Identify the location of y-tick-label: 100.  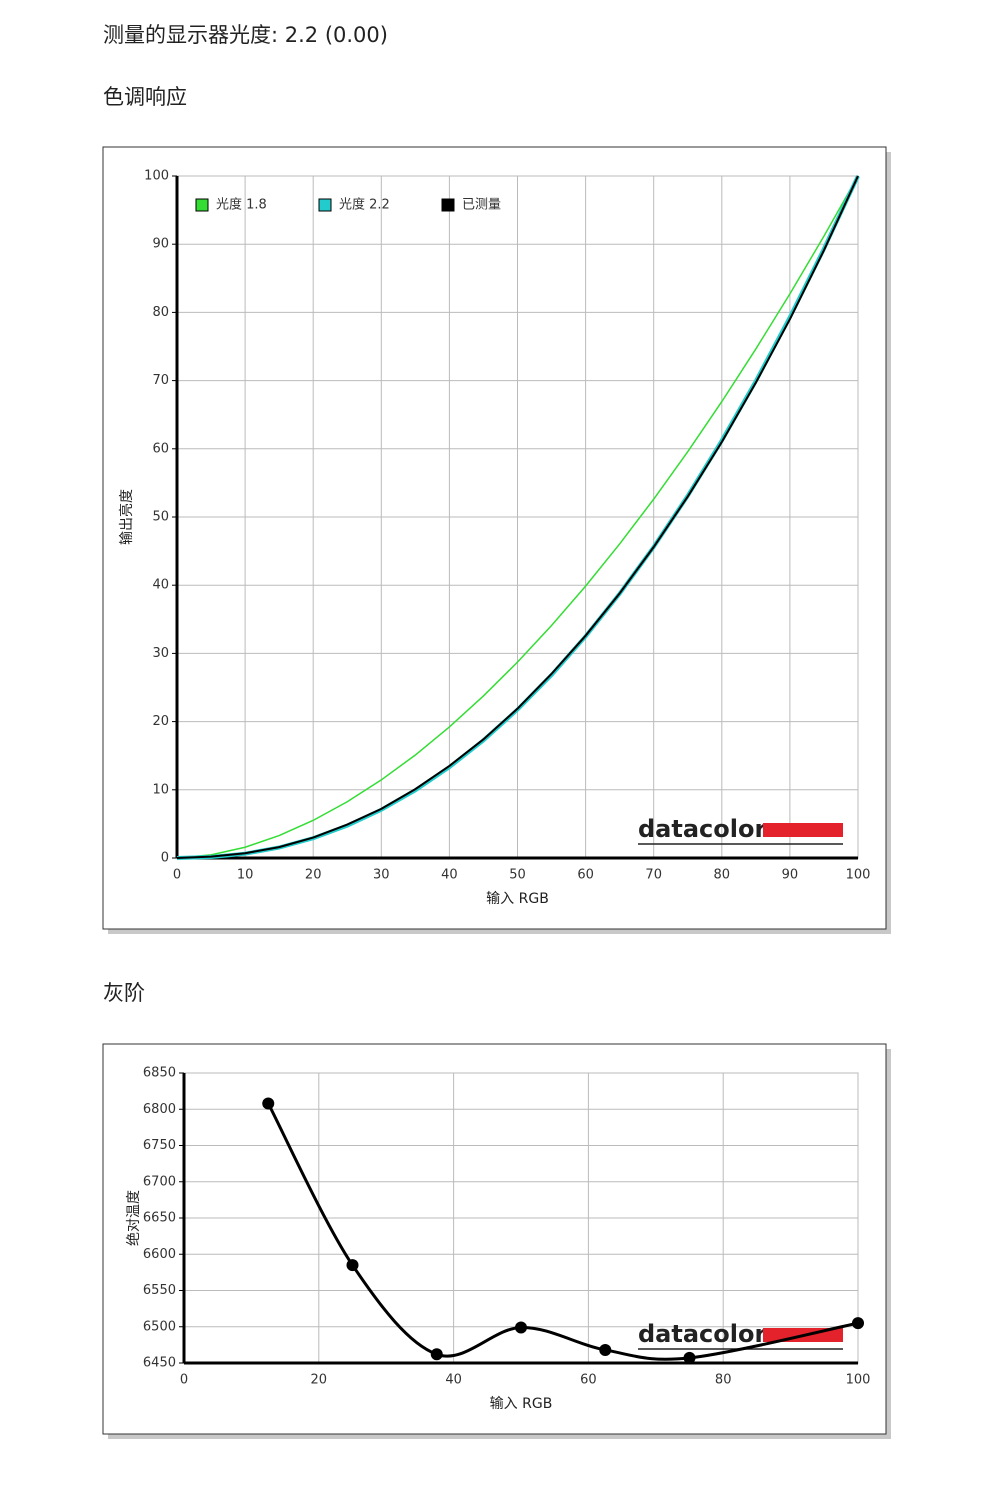
(156, 176).